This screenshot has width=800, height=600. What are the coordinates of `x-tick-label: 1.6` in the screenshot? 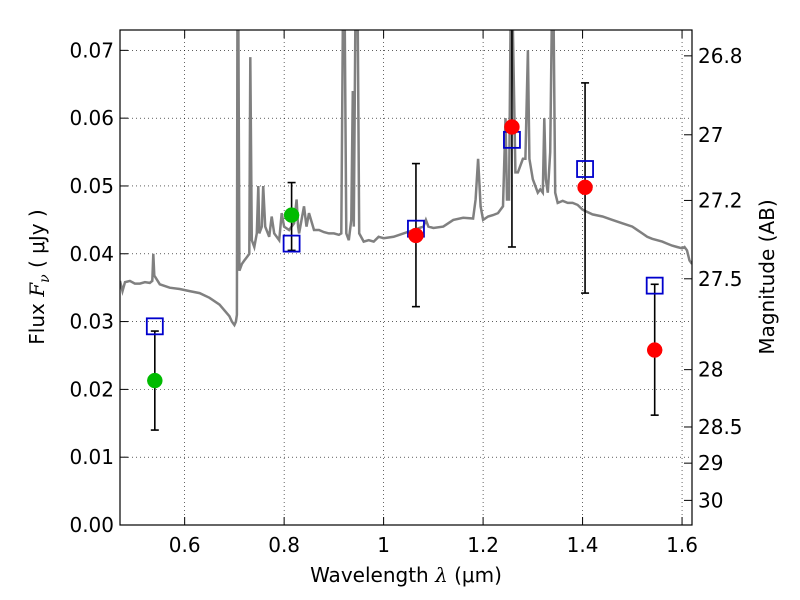 It's located at (682, 545).